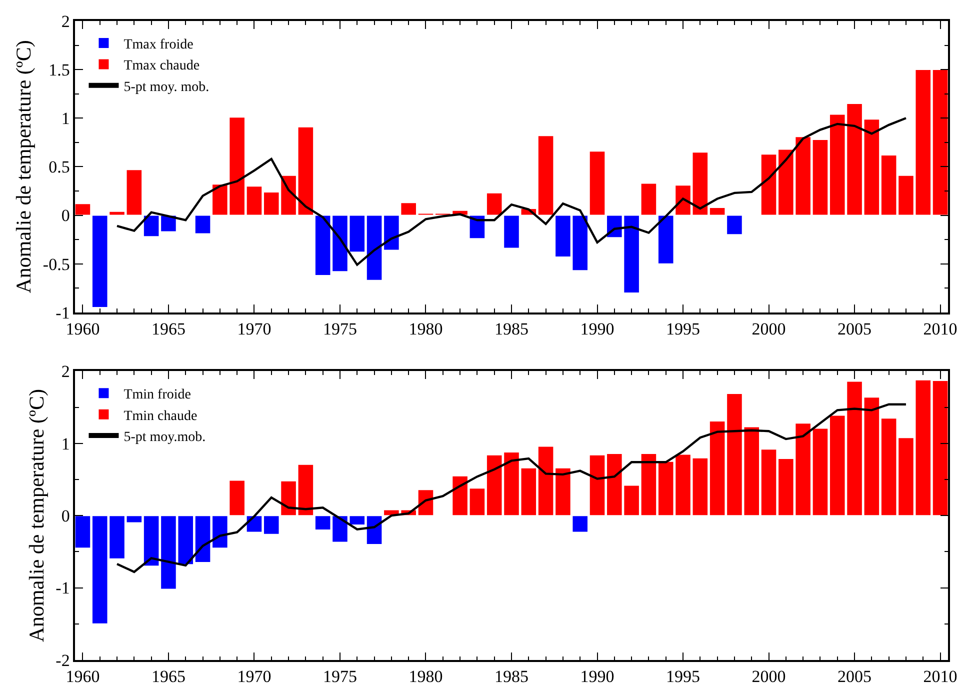 This screenshot has height=698, width=969. I want to click on legend-label: Tmin froide, so click(157, 395).